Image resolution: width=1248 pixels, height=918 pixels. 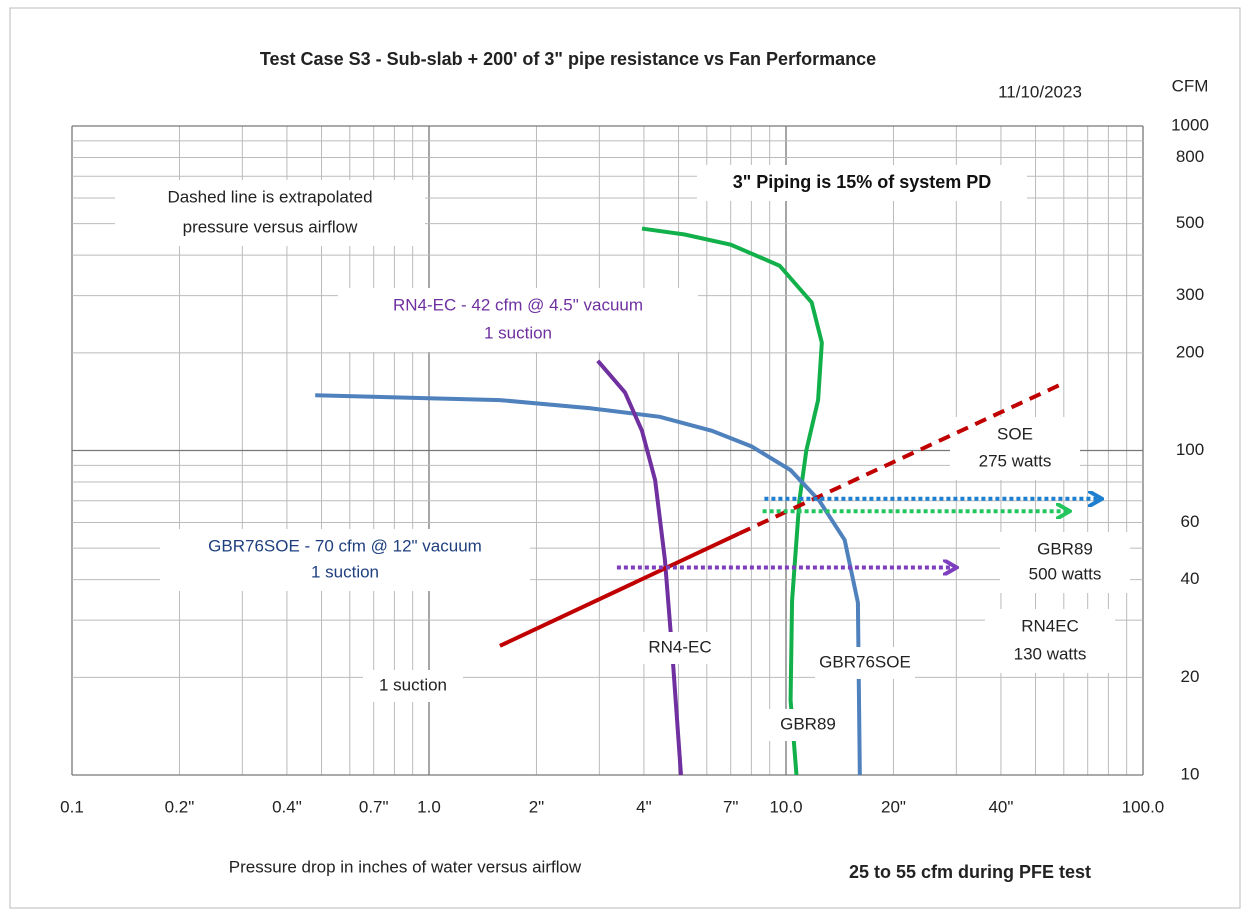 I want to click on series-label: GBR89, so click(x=808, y=723).